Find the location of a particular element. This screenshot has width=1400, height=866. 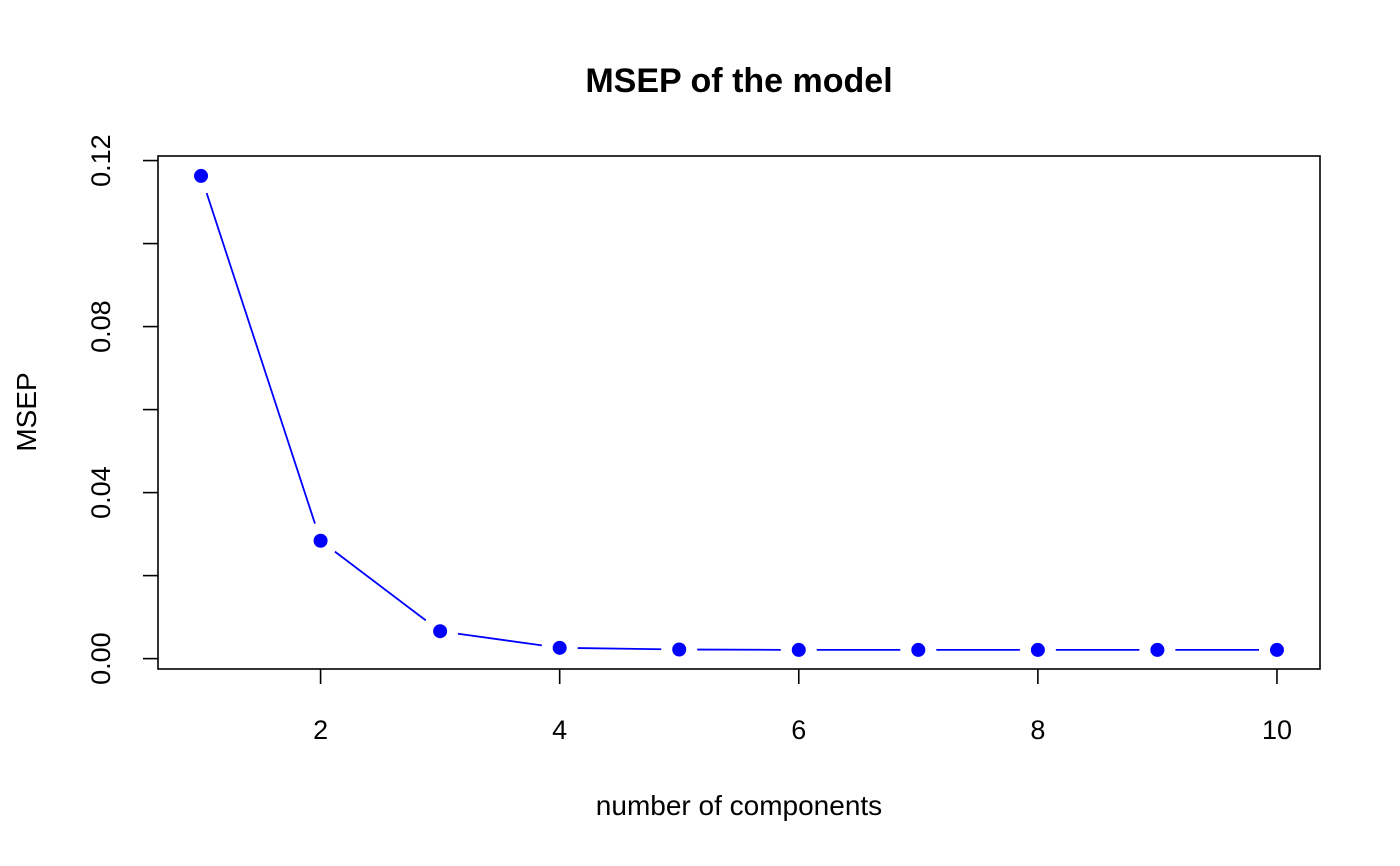

y-axis-label: MSEP is located at coordinates (26, 411).